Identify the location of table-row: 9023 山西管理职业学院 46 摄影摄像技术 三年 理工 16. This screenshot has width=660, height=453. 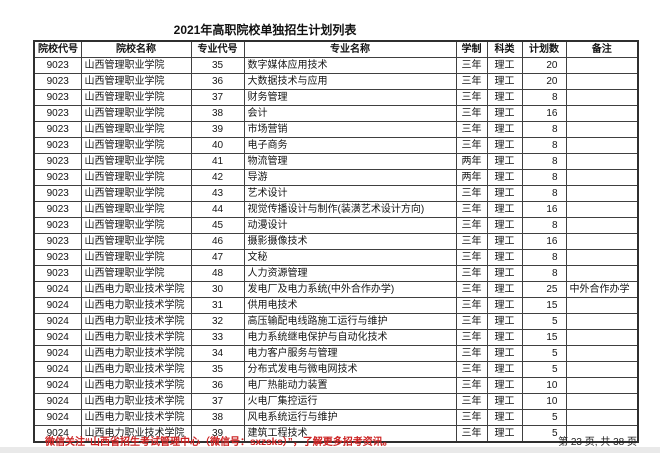
(336, 241).